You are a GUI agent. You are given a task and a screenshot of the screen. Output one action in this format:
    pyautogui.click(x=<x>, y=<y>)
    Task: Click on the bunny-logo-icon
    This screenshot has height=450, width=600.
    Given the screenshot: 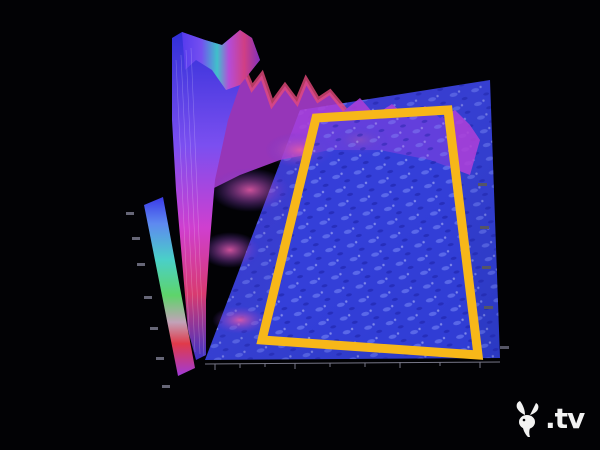 What is the action you would take?
    pyautogui.click(x=527, y=419)
    